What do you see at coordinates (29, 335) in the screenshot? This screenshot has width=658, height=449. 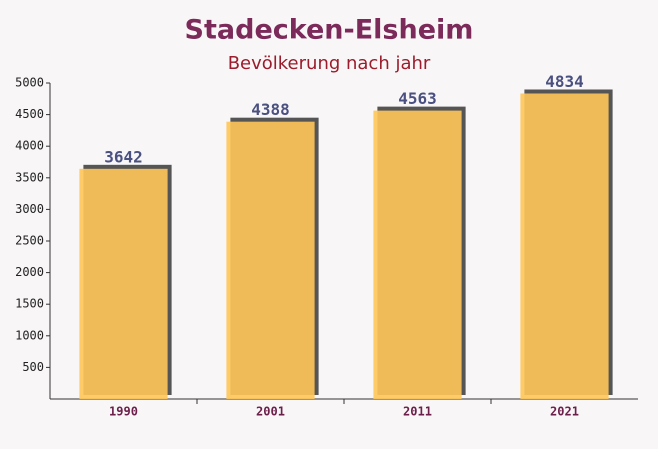 I see `y-tick-label: 1000` at bounding box center [29, 335].